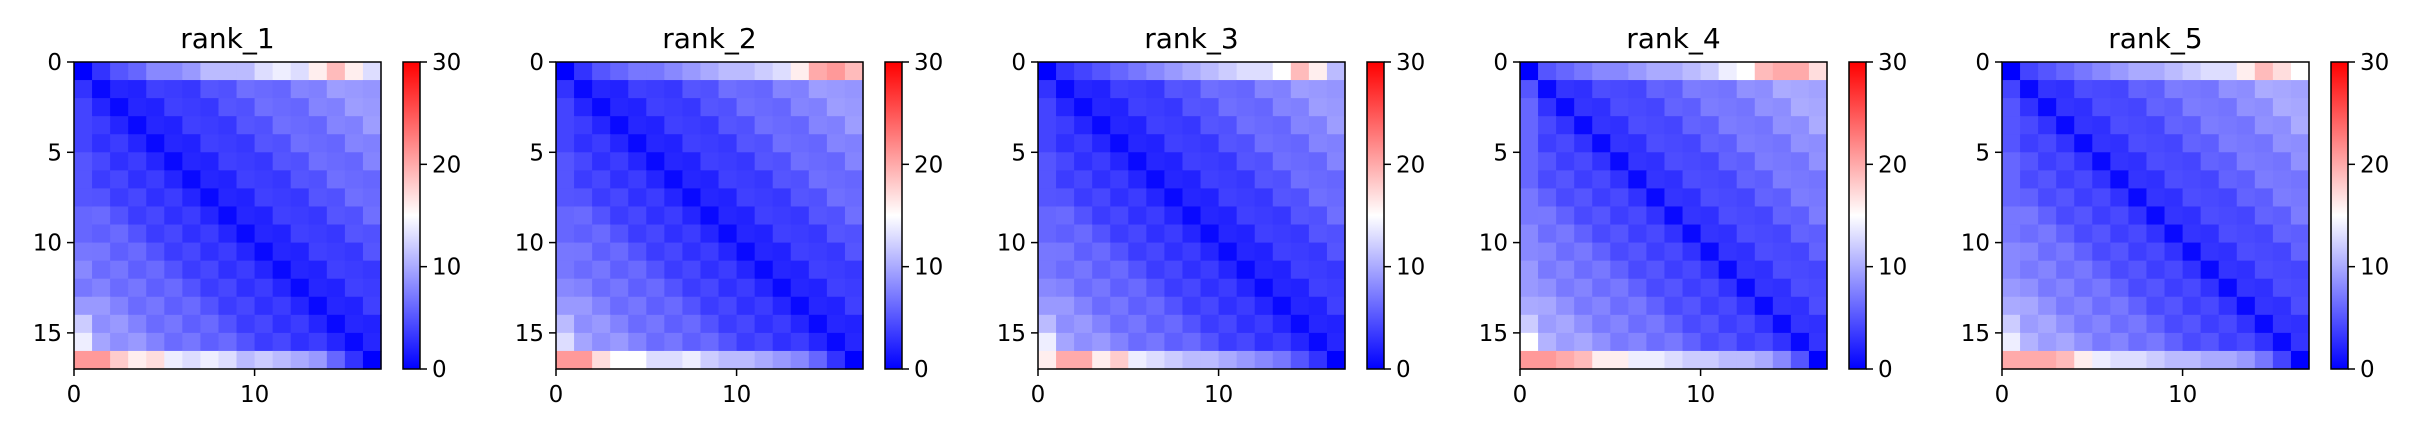  What do you see at coordinates (893, 215) in the screenshot?
I see `colorbar` at bounding box center [893, 215].